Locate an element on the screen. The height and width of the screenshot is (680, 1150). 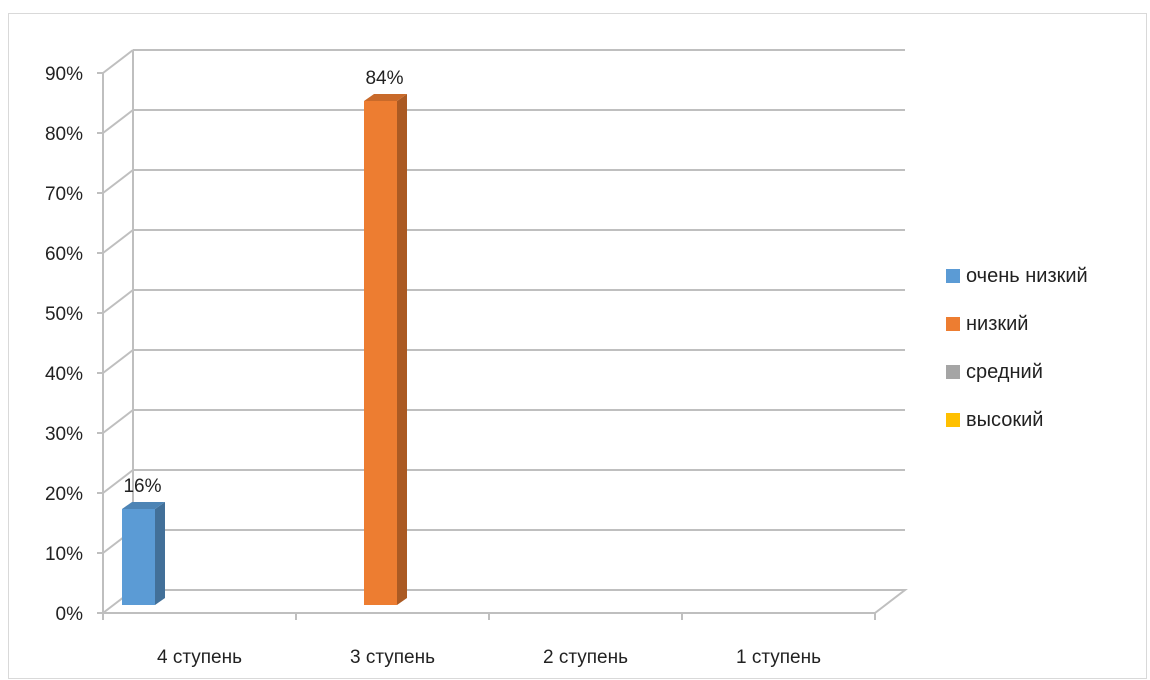
legend-label: очень низкий is located at coordinates (1027, 276).